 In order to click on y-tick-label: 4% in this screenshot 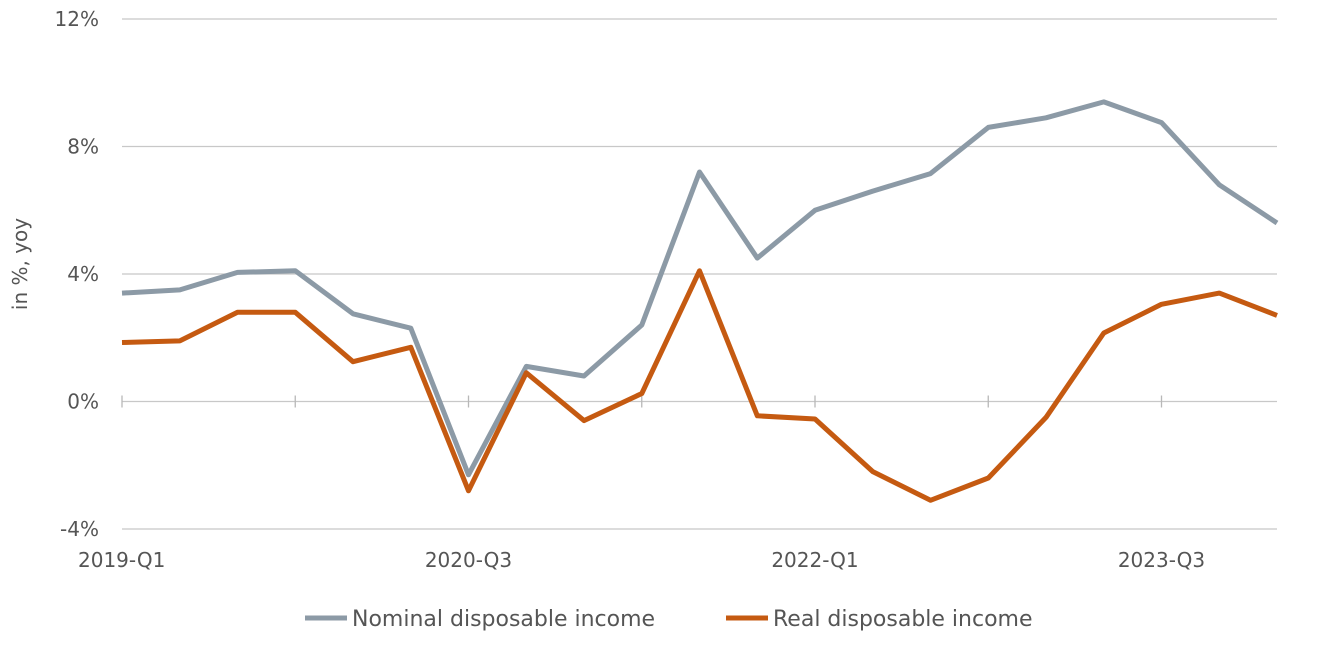, I will do `click(83, 274)`.